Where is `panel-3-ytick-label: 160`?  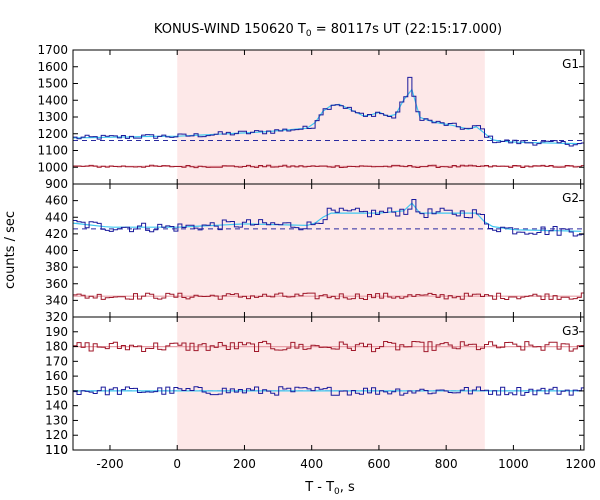 panel-3-ytick-label: 160 is located at coordinates (56, 376).